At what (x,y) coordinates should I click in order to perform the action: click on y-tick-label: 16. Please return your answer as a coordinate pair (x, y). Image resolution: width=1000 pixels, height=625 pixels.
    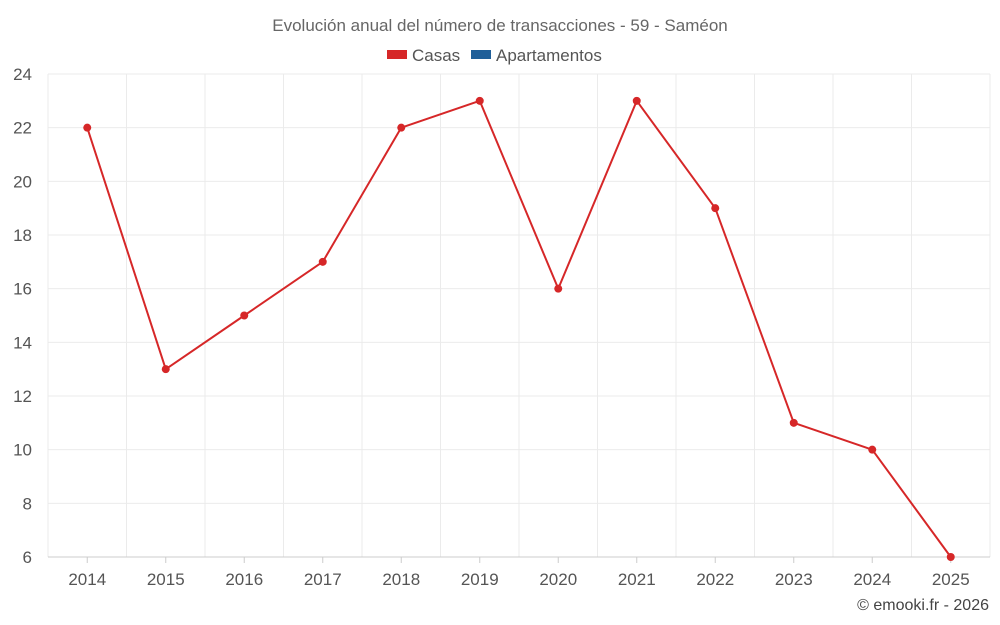
    Looking at the image, I should click on (22, 289).